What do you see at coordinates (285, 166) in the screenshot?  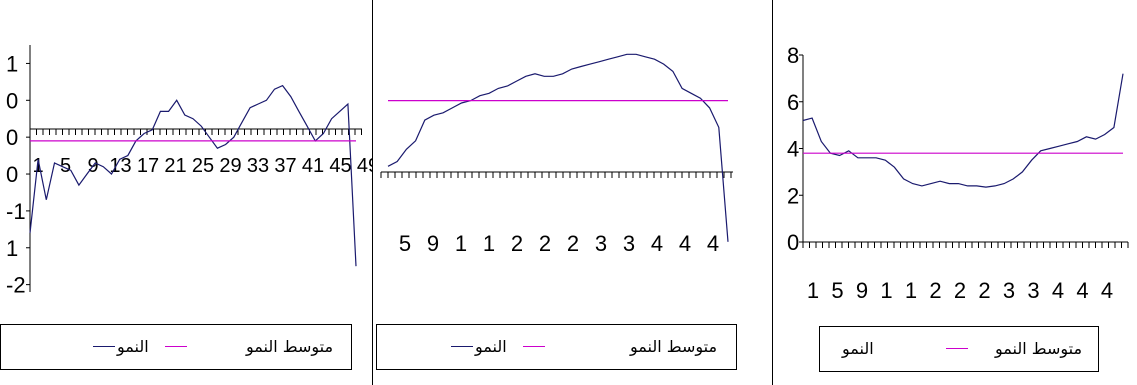 I see `x-tick-label: 37` at bounding box center [285, 166].